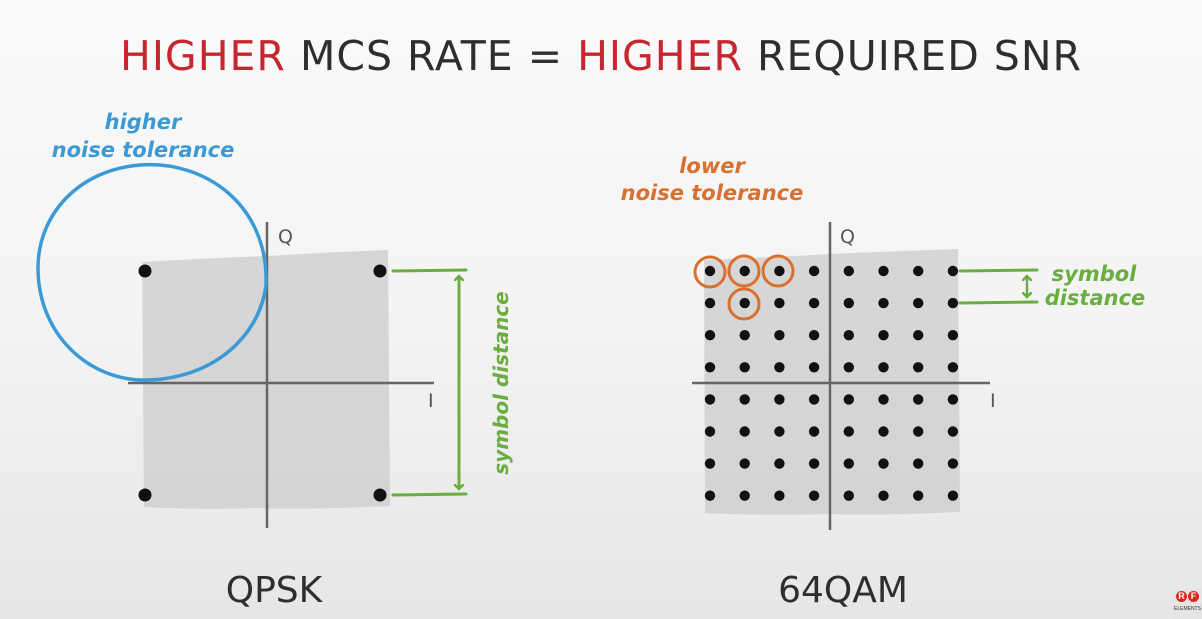 The height and width of the screenshot is (619, 1202). What do you see at coordinates (203, 56) in the screenshot?
I see `title-highlight-1: HIGHER` at bounding box center [203, 56].